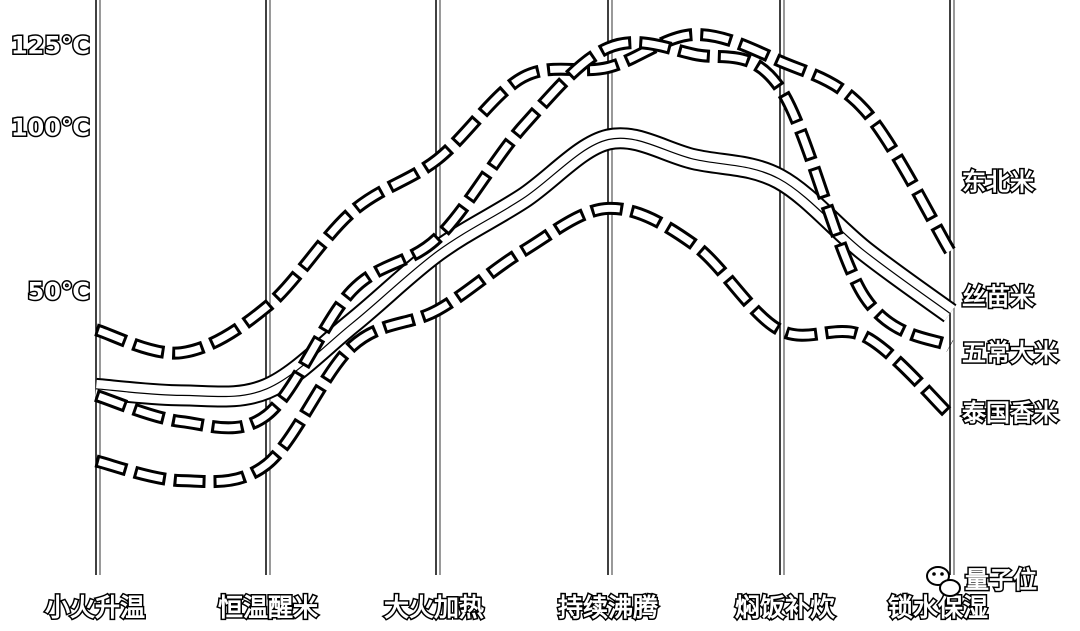 Image resolution: width=1080 pixels, height=631 pixels. Describe the element at coordinates (50, 168) in the screenshot. I see `y-axis-ticks: 125℃ 100℃ 50℃` at that location.